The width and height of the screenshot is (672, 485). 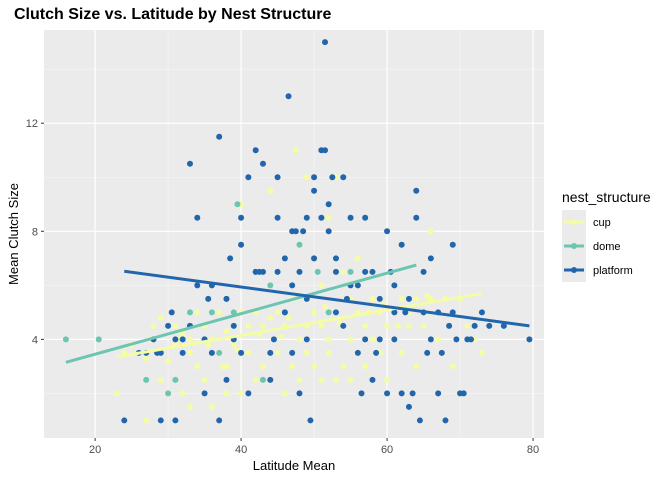 I want to click on y-tick-label: 8, so click(x=35, y=232).